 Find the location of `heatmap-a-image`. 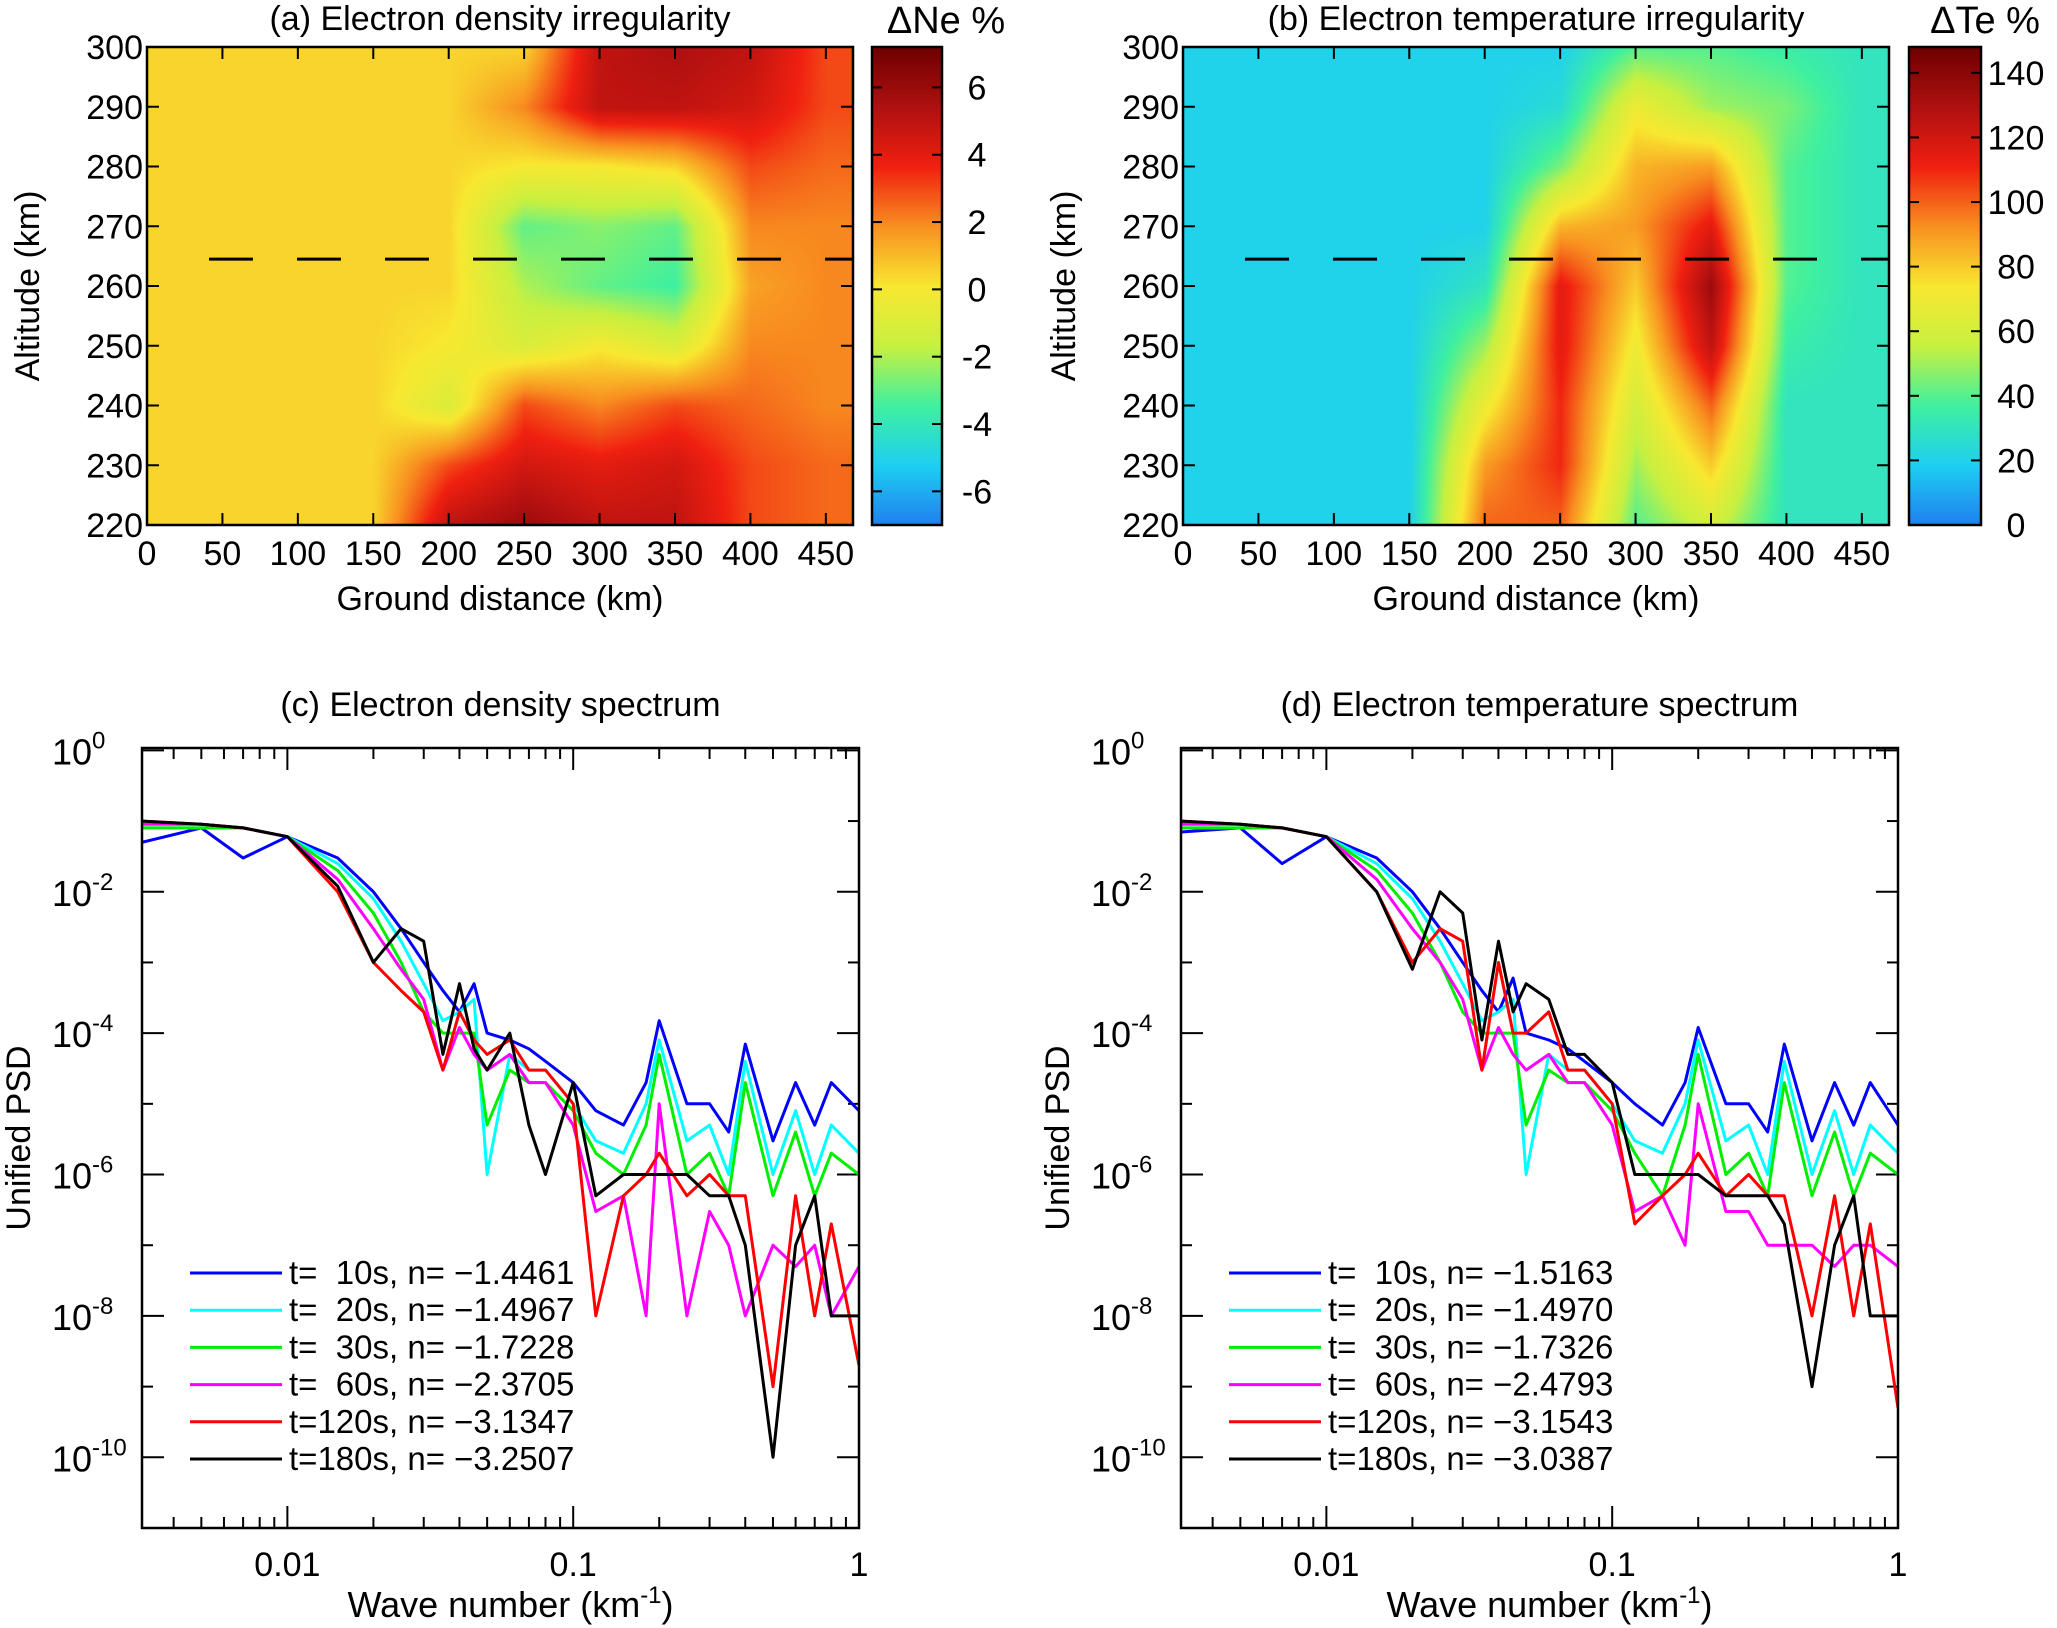

heatmap-a-image is located at coordinates (500, 286).